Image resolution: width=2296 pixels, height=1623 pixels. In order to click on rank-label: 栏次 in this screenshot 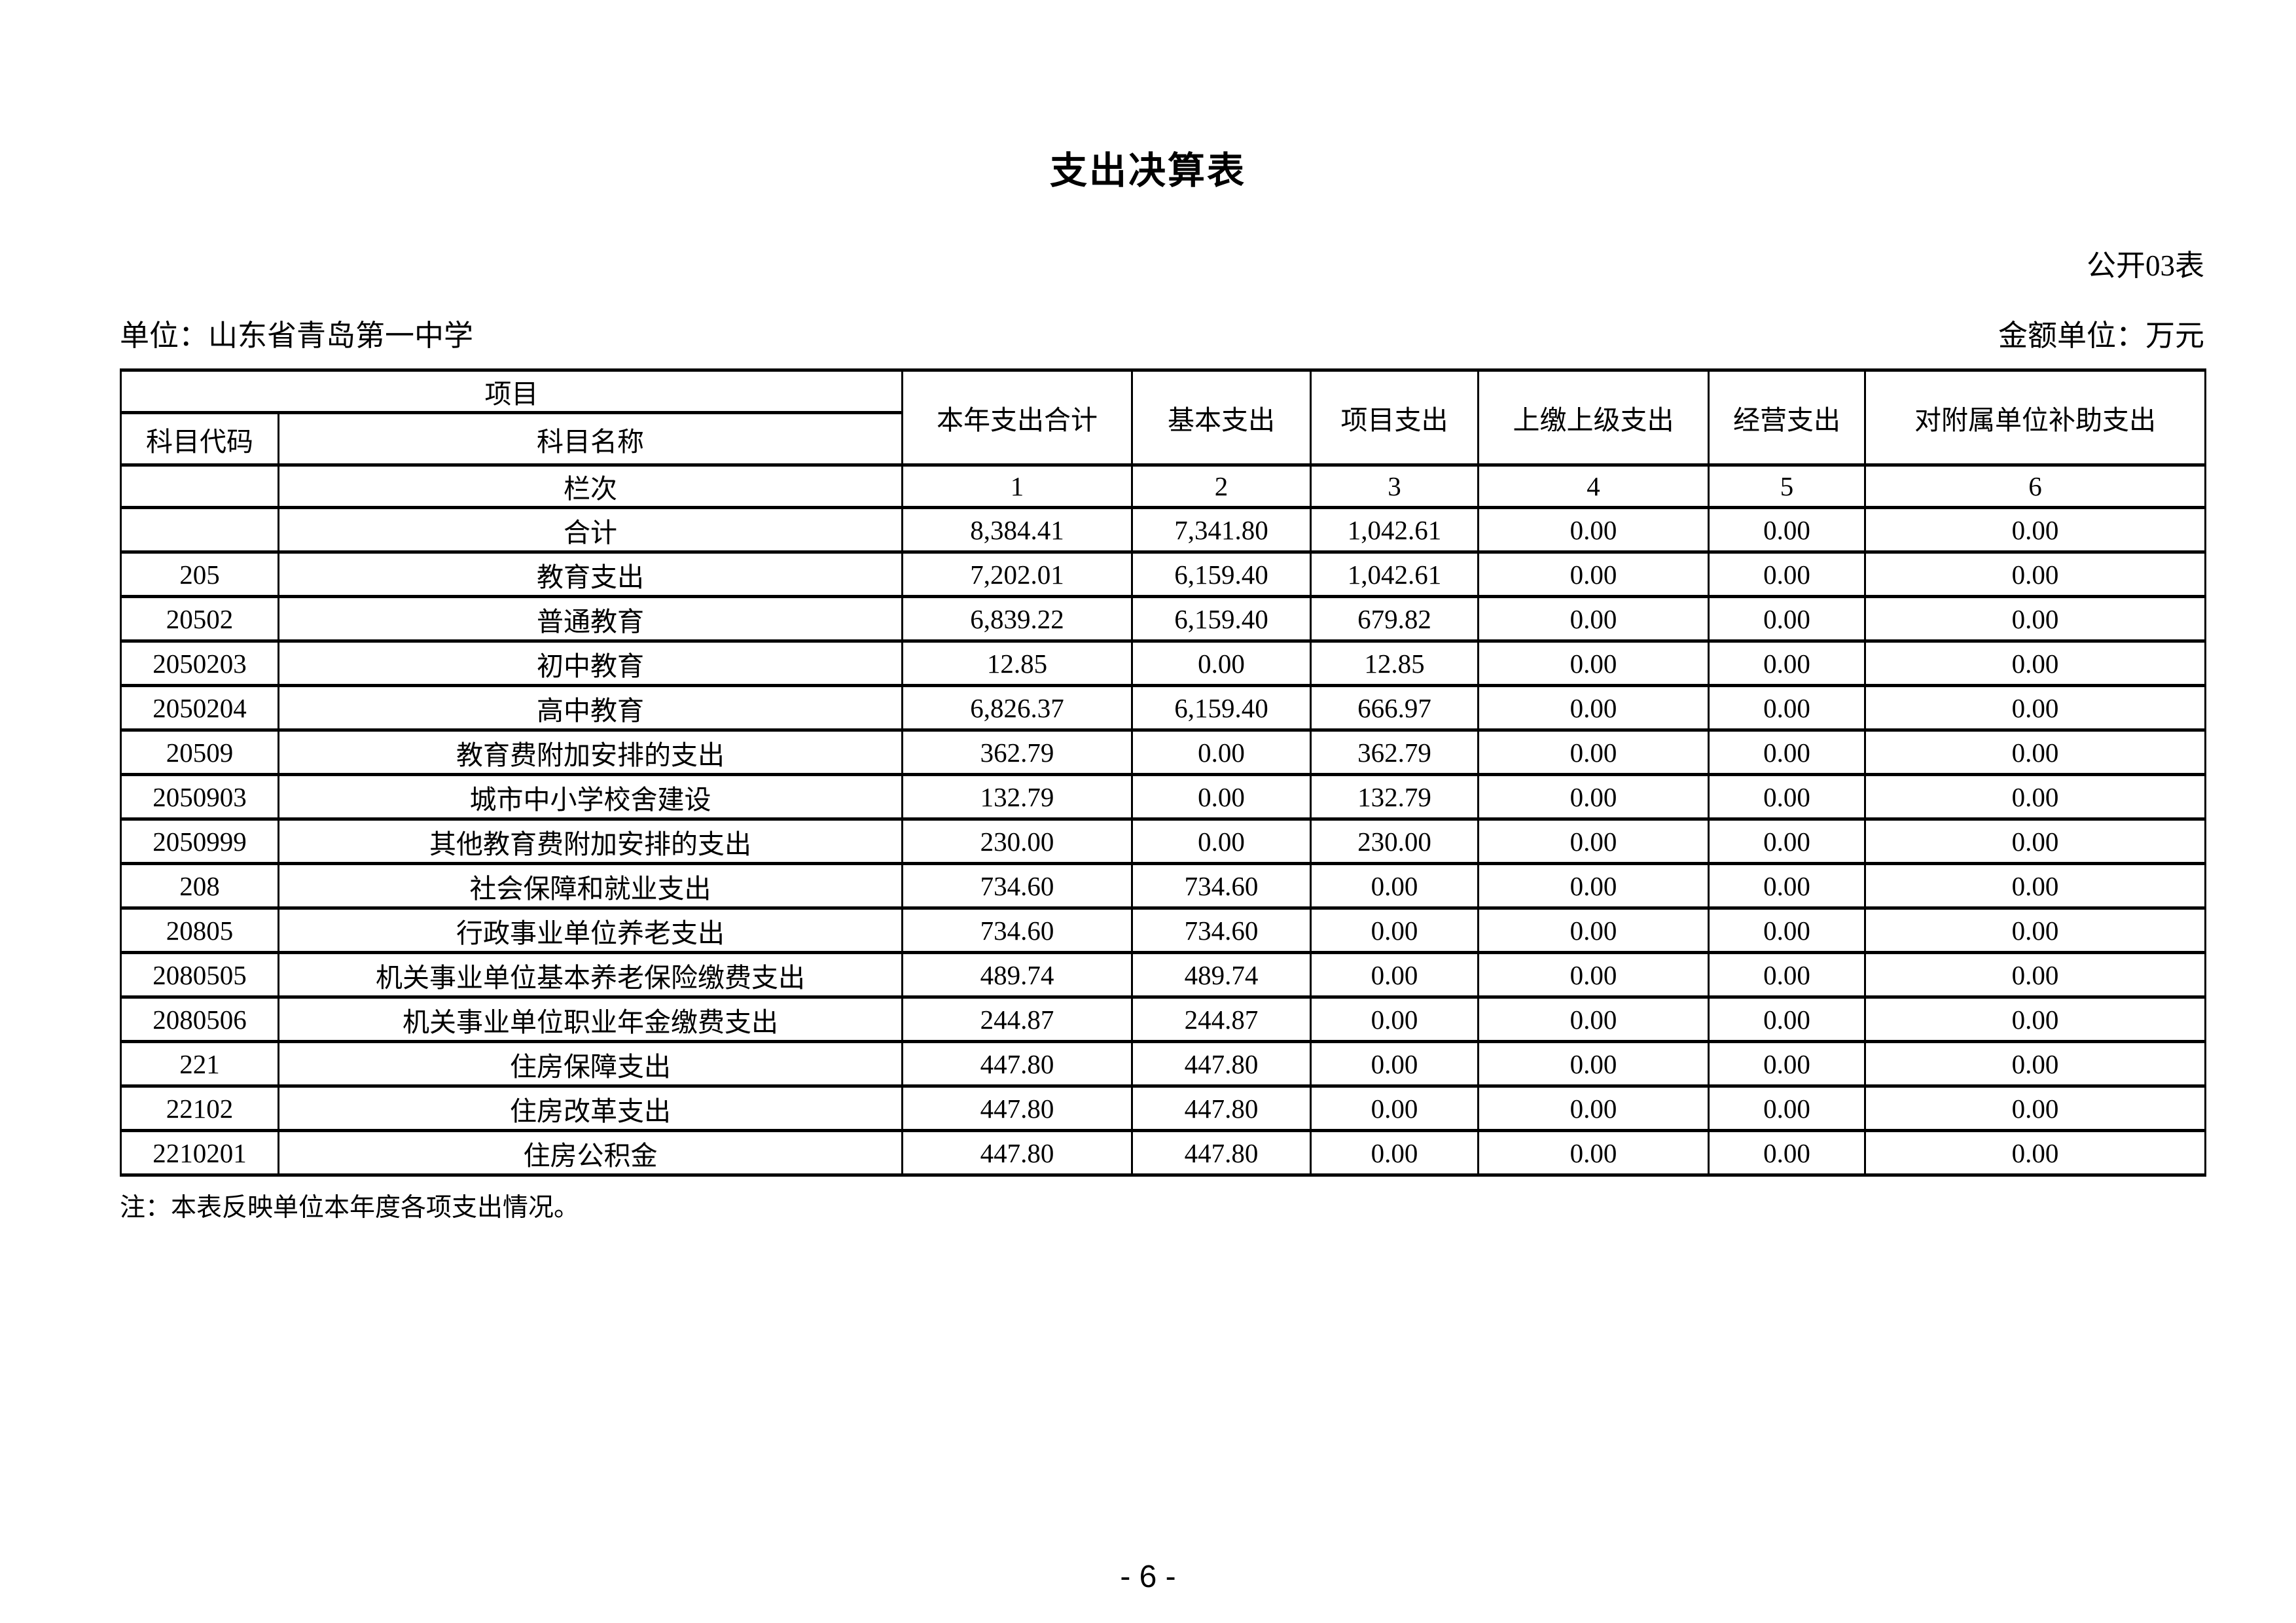, I will do `click(590, 486)`.